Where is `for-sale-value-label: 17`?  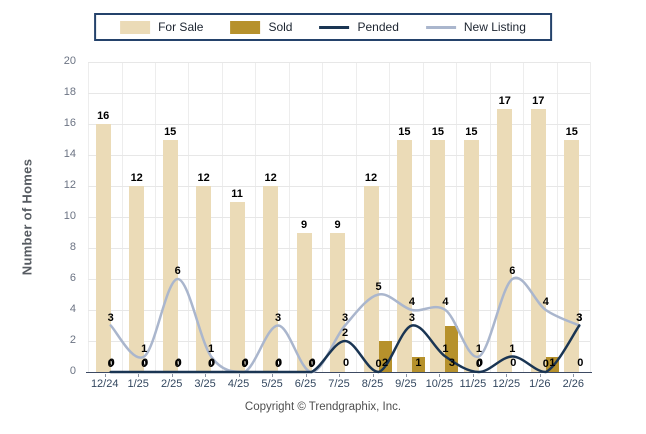
for-sale-value-label: 17 is located at coordinates (538, 100).